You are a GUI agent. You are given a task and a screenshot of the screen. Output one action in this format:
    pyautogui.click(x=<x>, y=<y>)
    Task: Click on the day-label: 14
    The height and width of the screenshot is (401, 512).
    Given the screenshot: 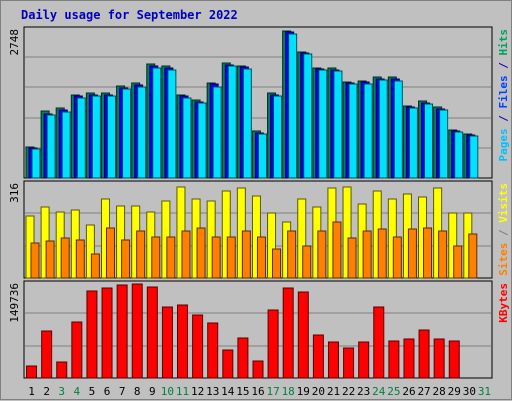 What is the action you would take?
    pyautogui.click(x=228, y=391)
    